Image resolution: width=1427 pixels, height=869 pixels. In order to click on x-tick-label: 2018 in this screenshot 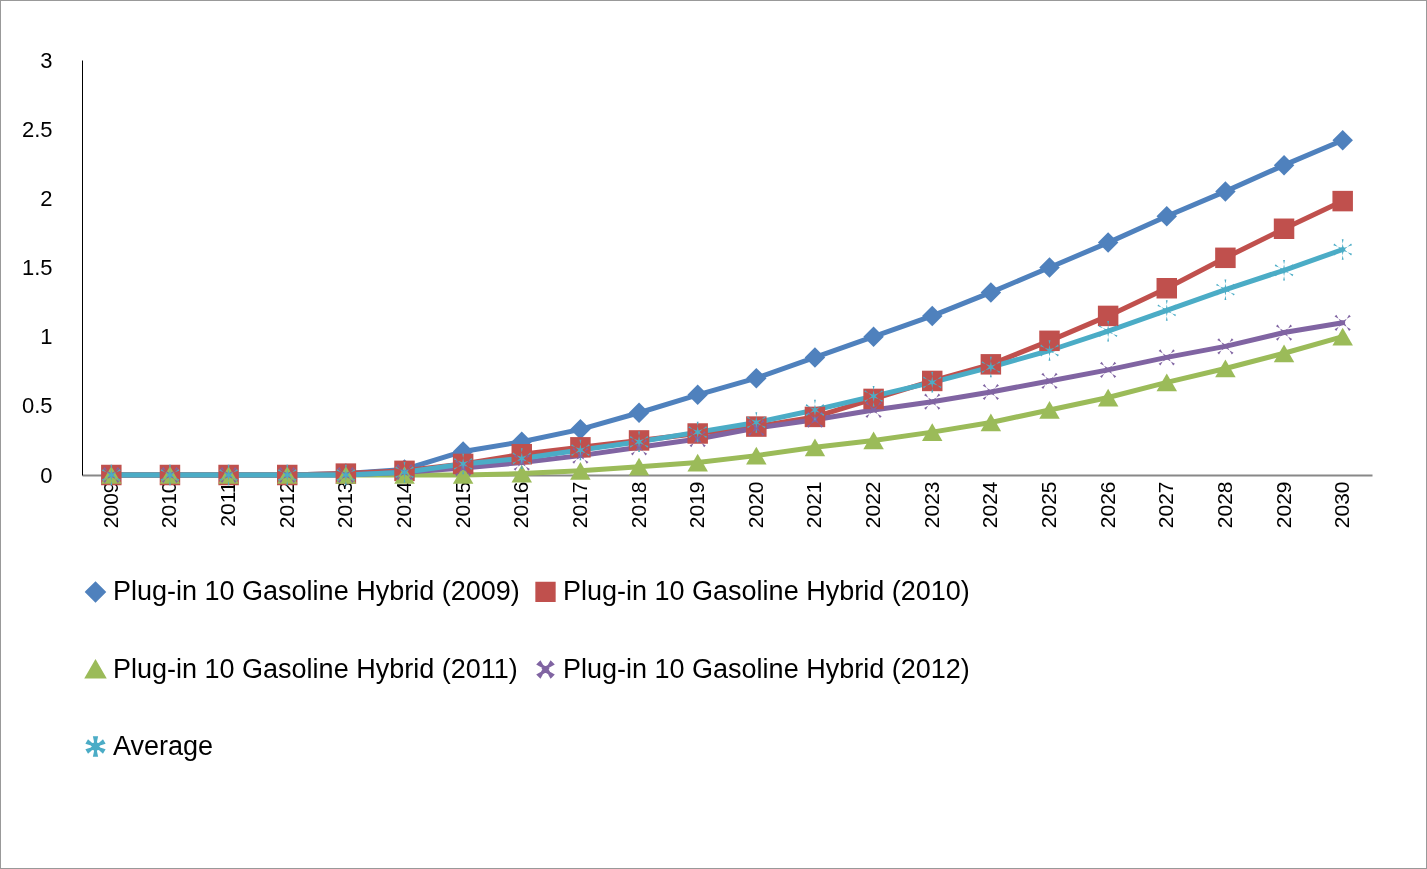, I will do `click(638, 505)`.